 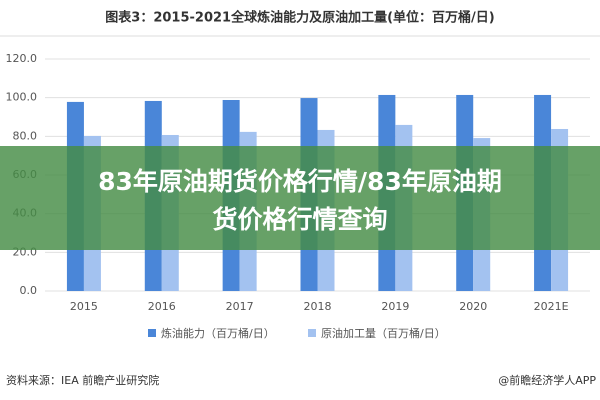 What do you see at coordinates (383, 333) in the screenshot?
I see `legend-label: 原油加工量（百万桶/日）` at bounding box center [383, 333].